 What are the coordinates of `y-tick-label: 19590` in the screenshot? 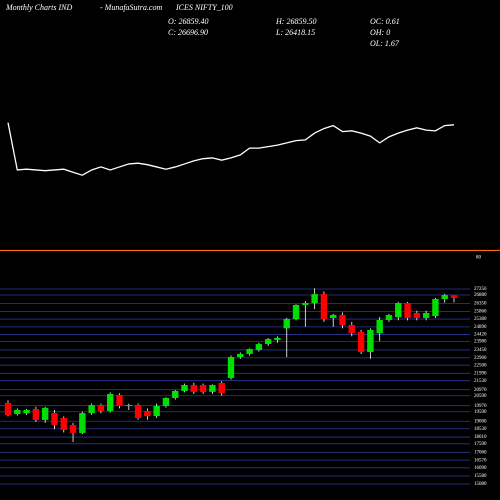 It's located at (480, 412).